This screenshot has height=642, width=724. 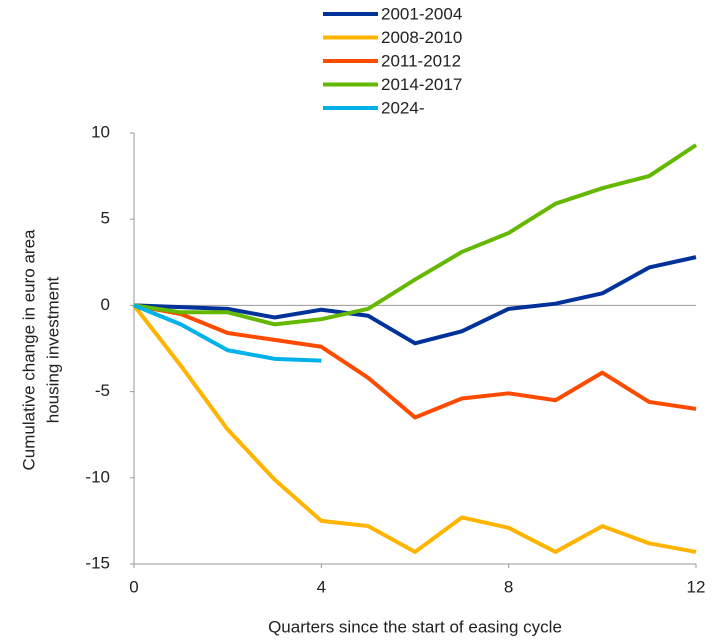 I want to click on legend-label: 2024-, so click(x=402, y=107).